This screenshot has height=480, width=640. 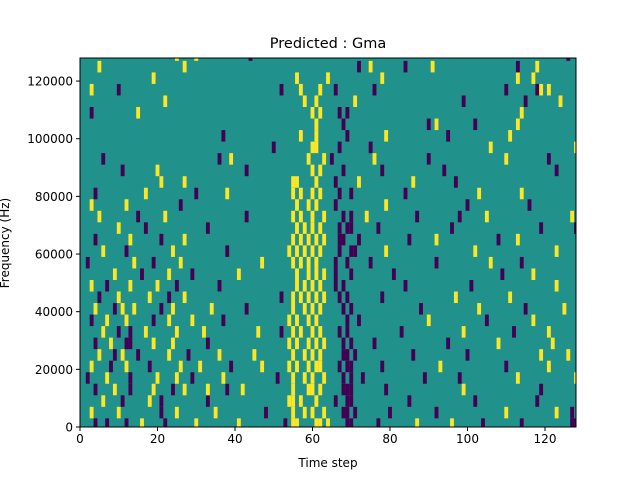 I want to click on x-tick-label: 20, so click(x=157, y=439).